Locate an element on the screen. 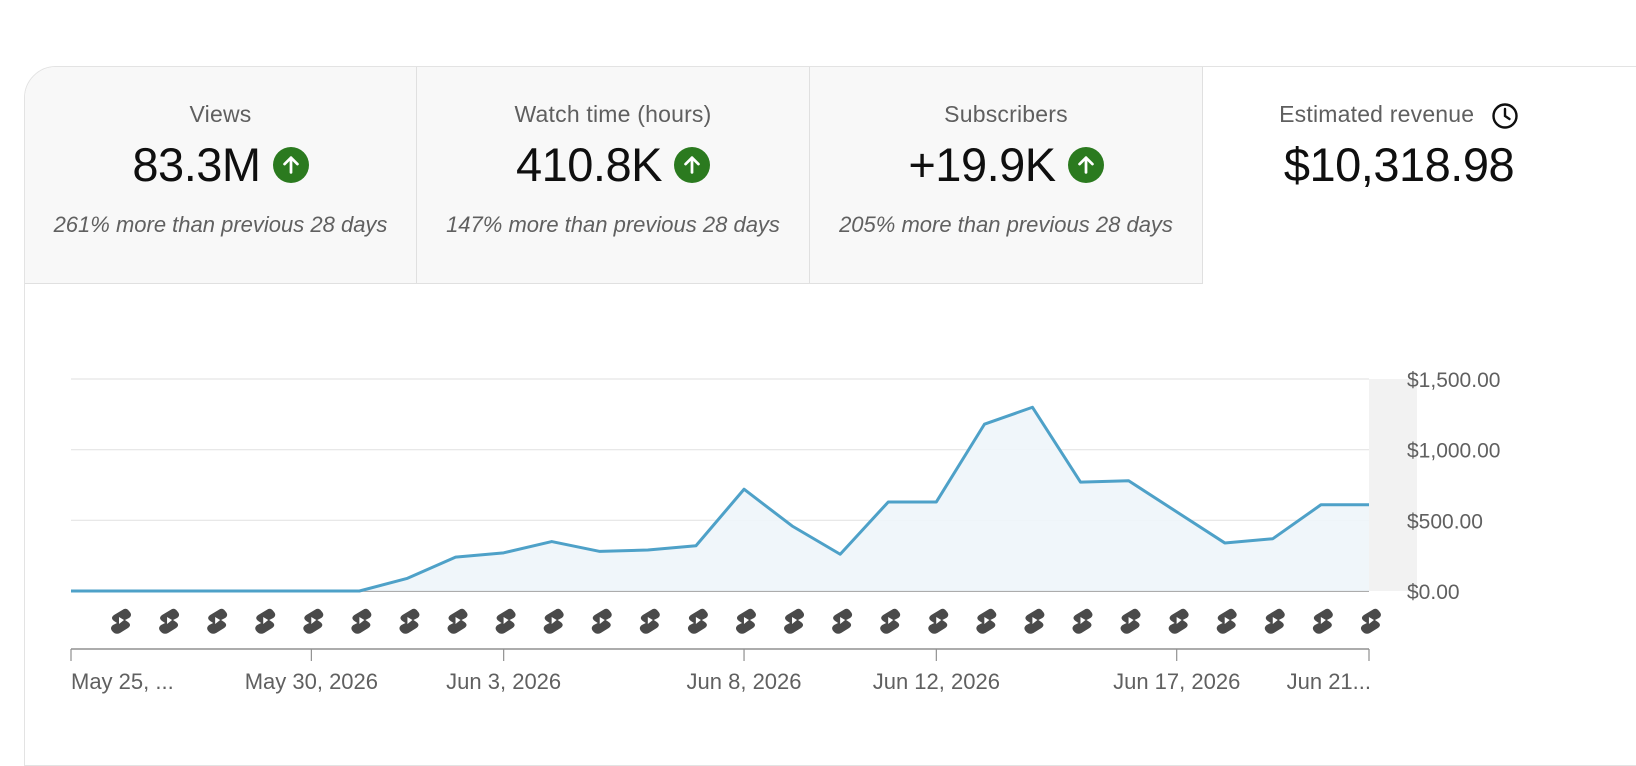 This screenshot has height=766, width=1636. current-period-shade is located at coordinates (1393, 485).